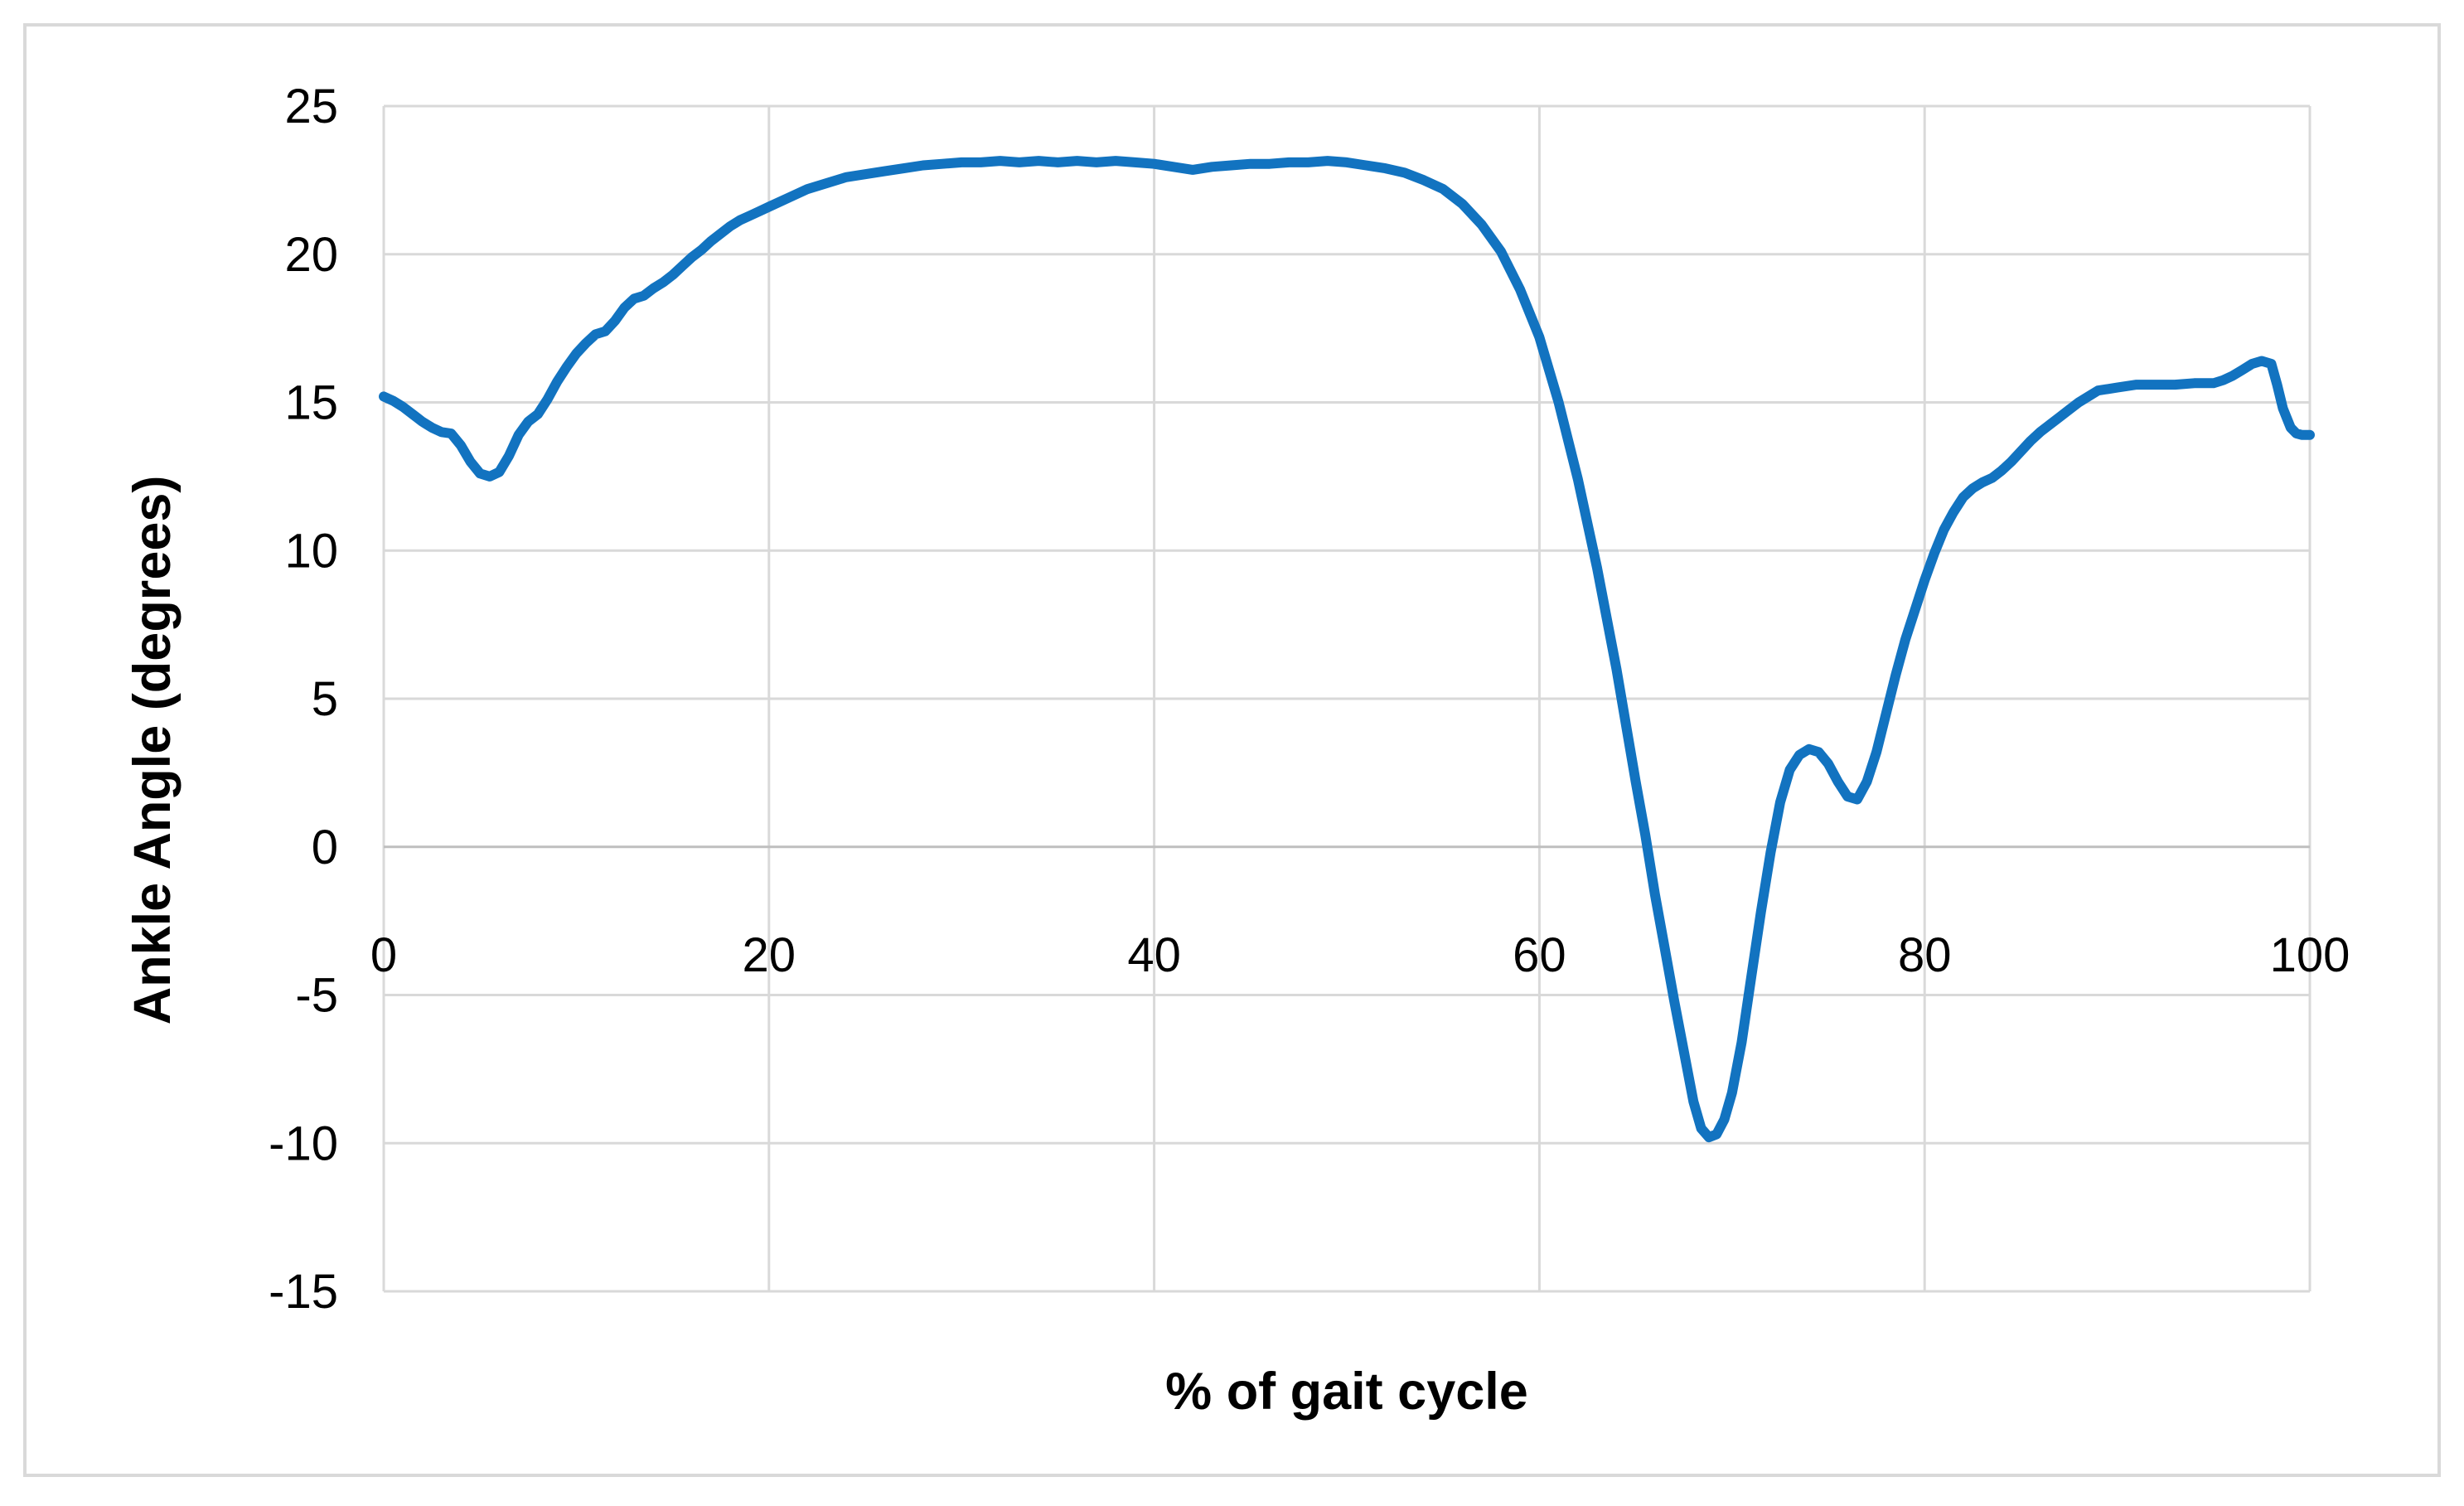 The image size is (2464, 1506). What do you see at coordinates (1346, 1392) in the screenshot?
I see `x-axis-title: % of gait cycle` at bounding box center [1346, 1392].